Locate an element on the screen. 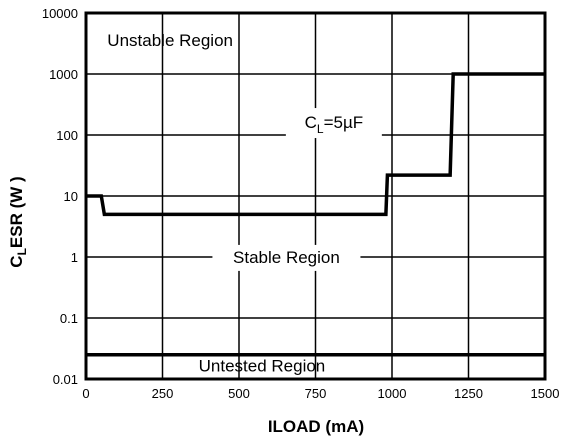 The image size is (581, 441). x-tick-label: 250 is located at coordinates (163, 393).